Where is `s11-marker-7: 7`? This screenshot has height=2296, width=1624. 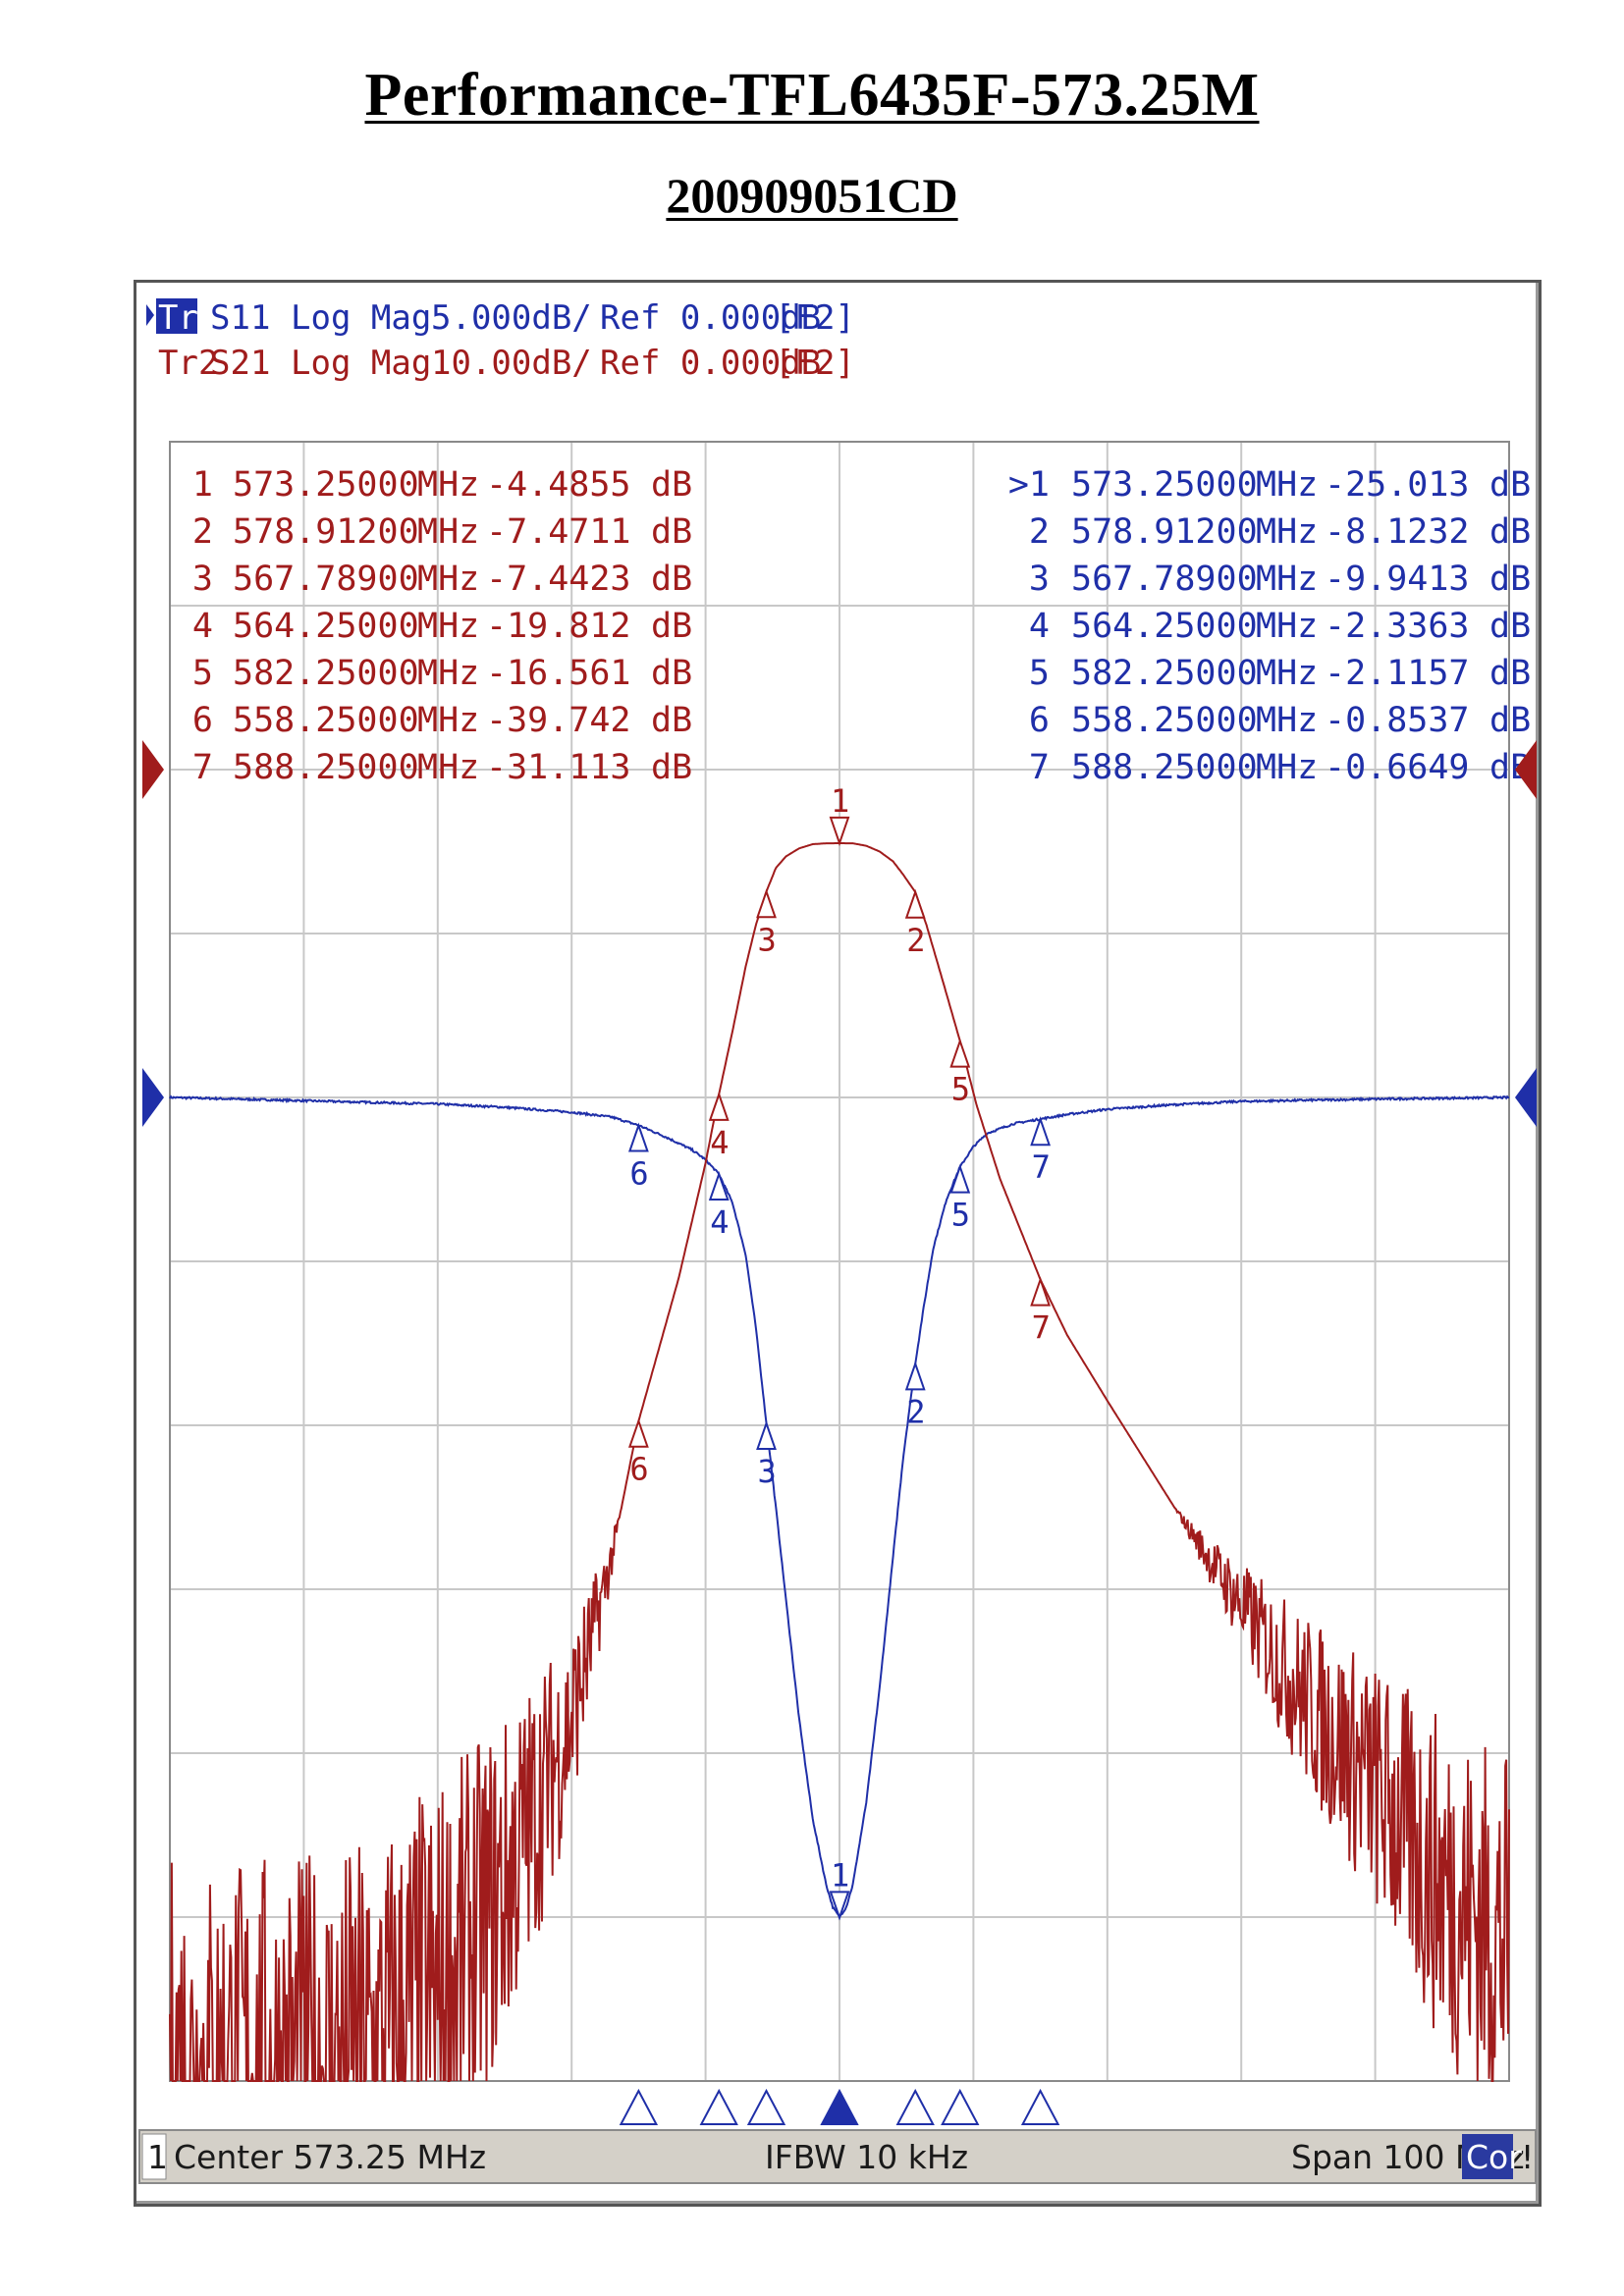 s11-marker-7: 7 is located at coordinates (1041, 1151).